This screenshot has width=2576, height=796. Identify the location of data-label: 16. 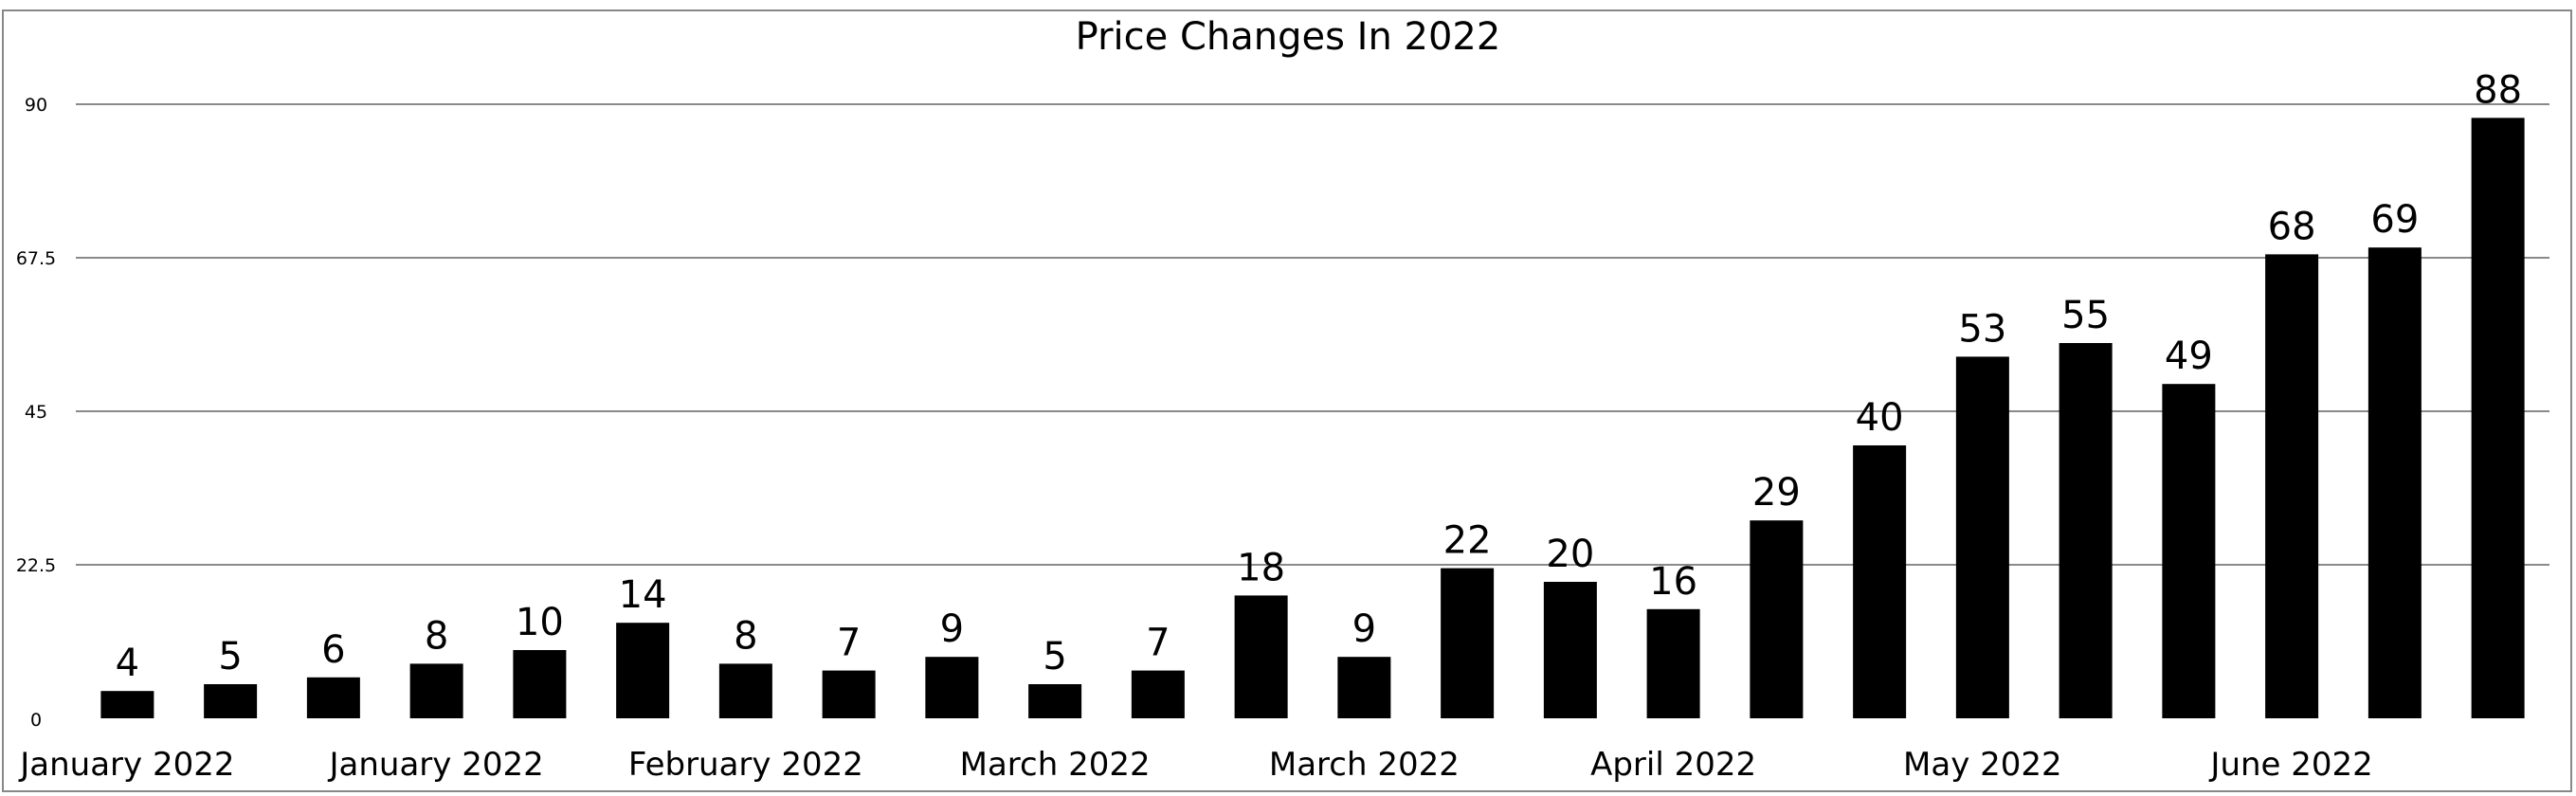
(1673, 582).